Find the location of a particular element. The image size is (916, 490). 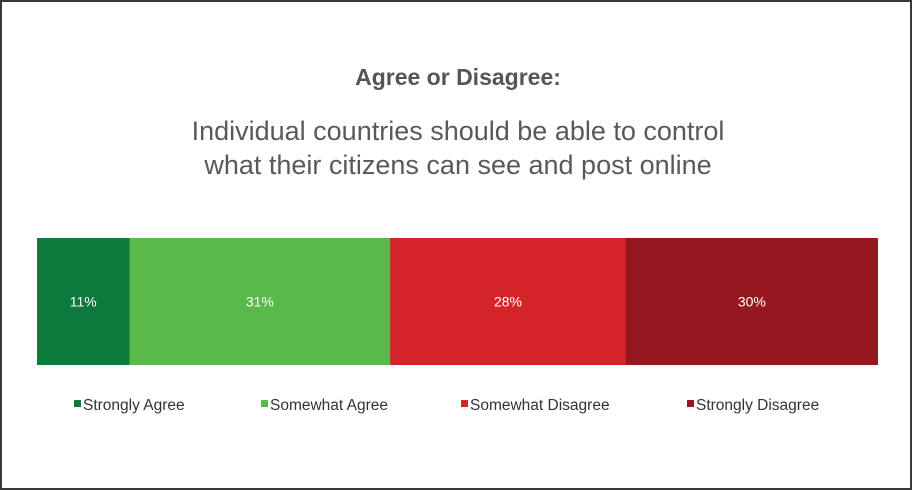

legend-label-strongly-agree: Strongly Agree is located at coordinates (134, 405).